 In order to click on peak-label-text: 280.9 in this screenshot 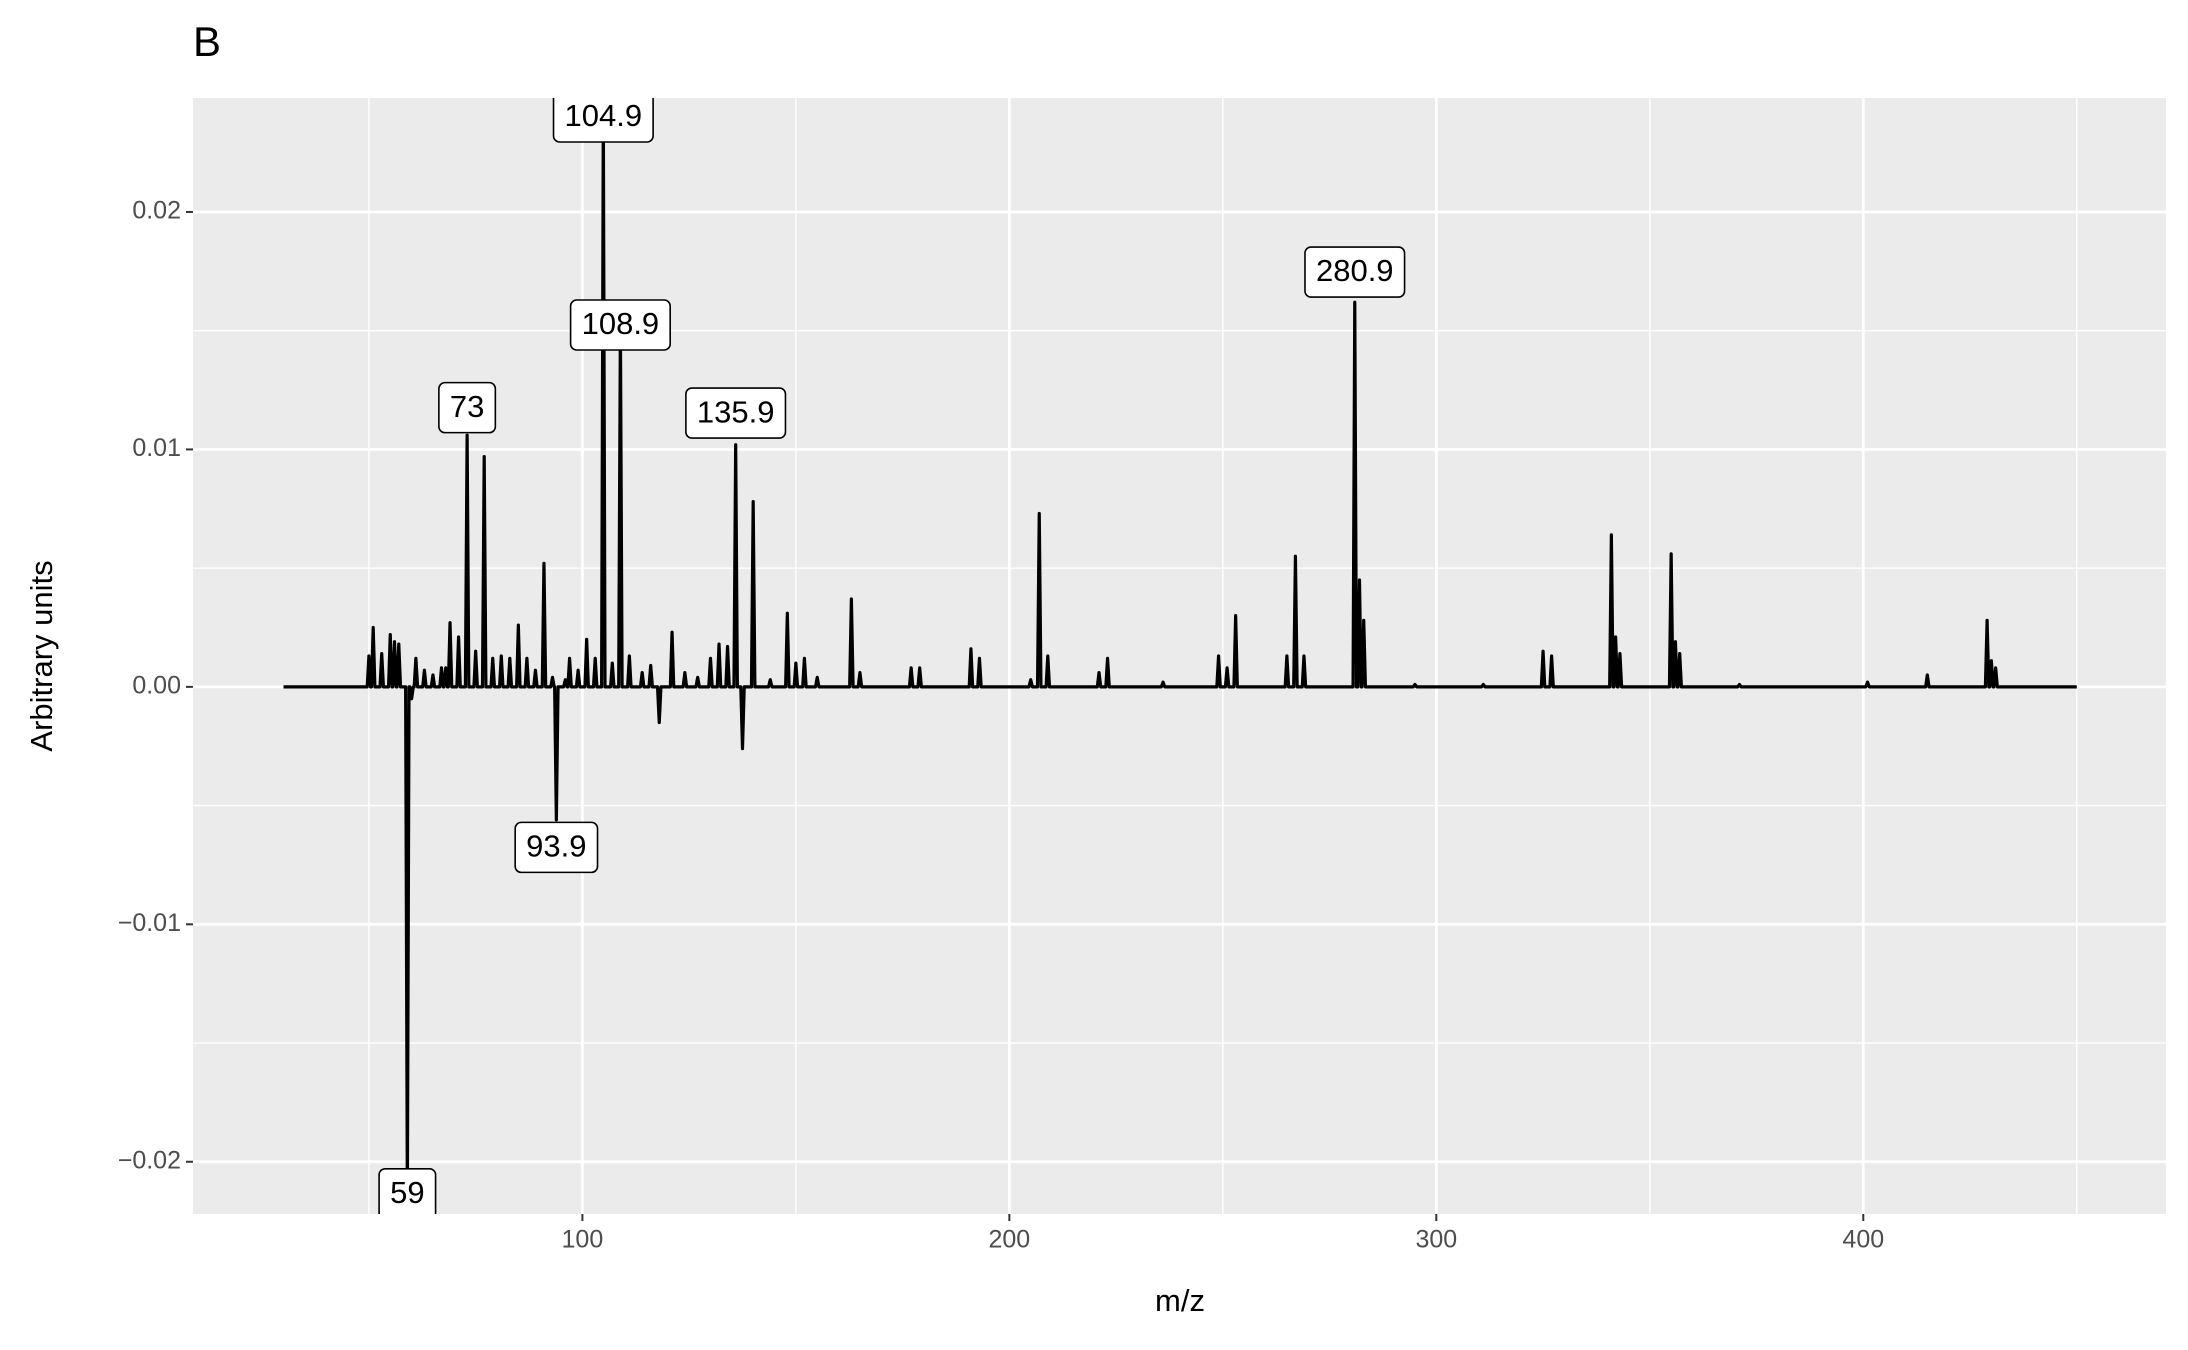, I will do `click(1355, 270)`.